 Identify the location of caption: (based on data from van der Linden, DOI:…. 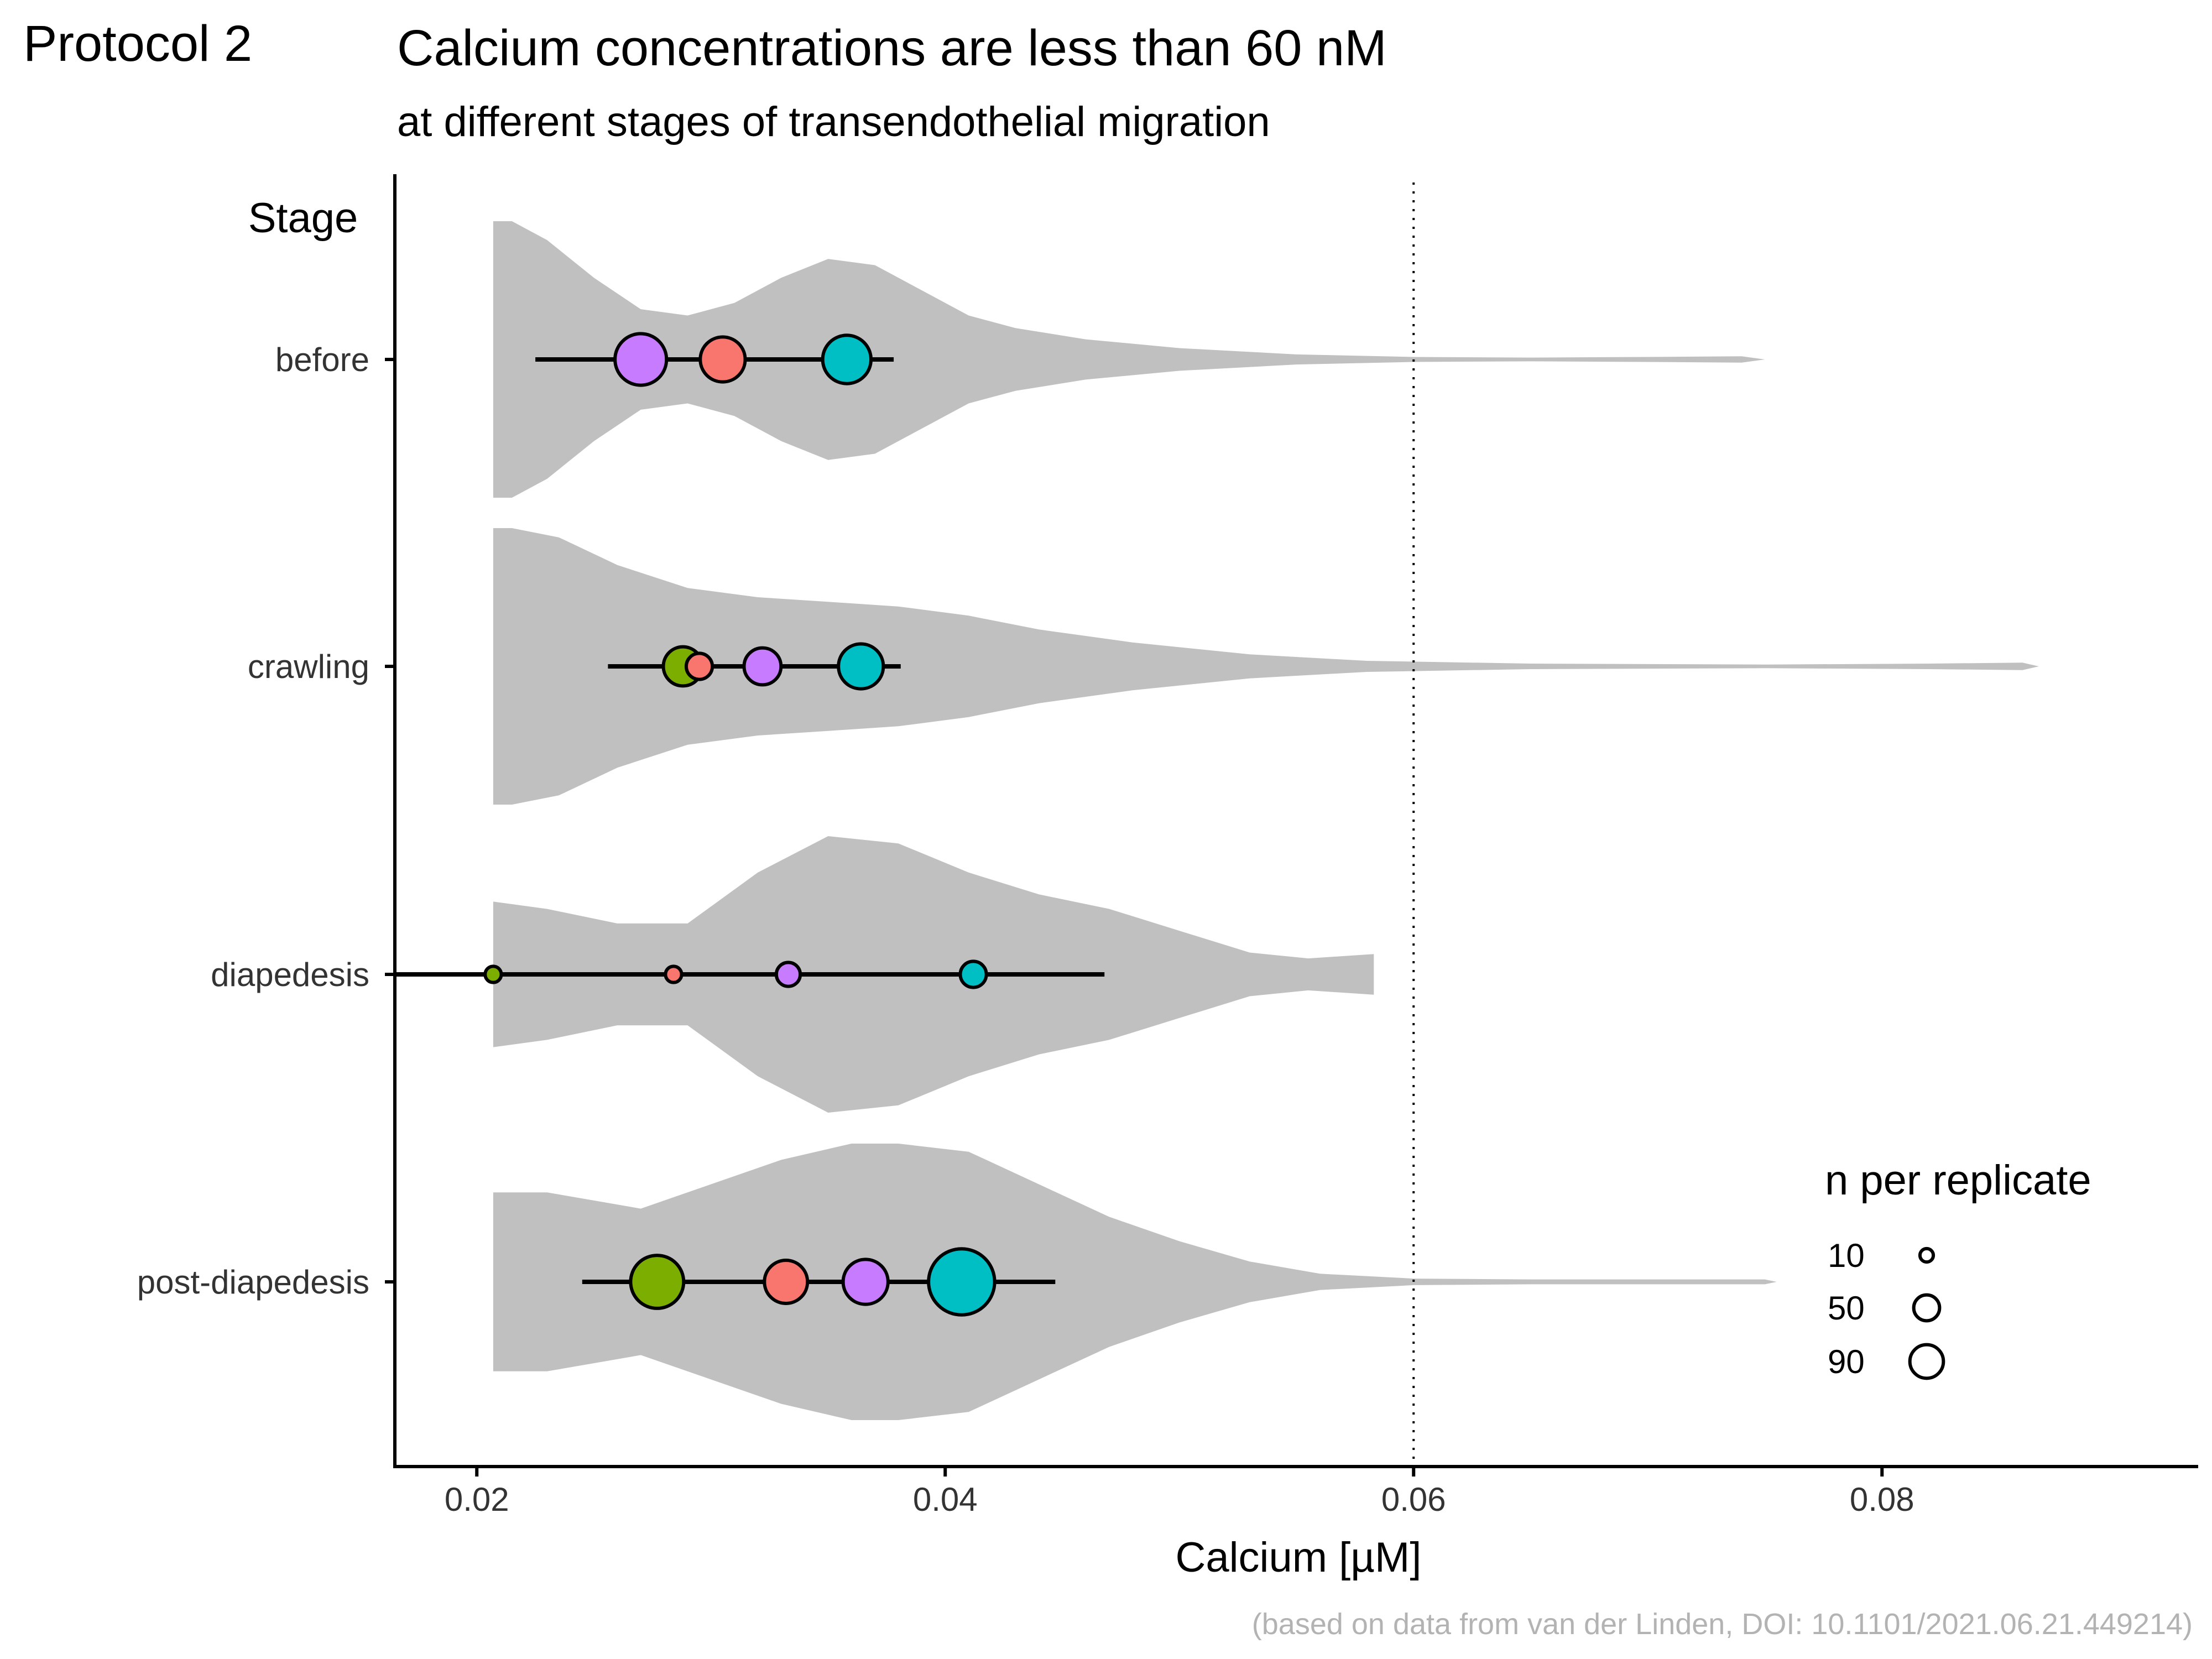
(1723, 1625).